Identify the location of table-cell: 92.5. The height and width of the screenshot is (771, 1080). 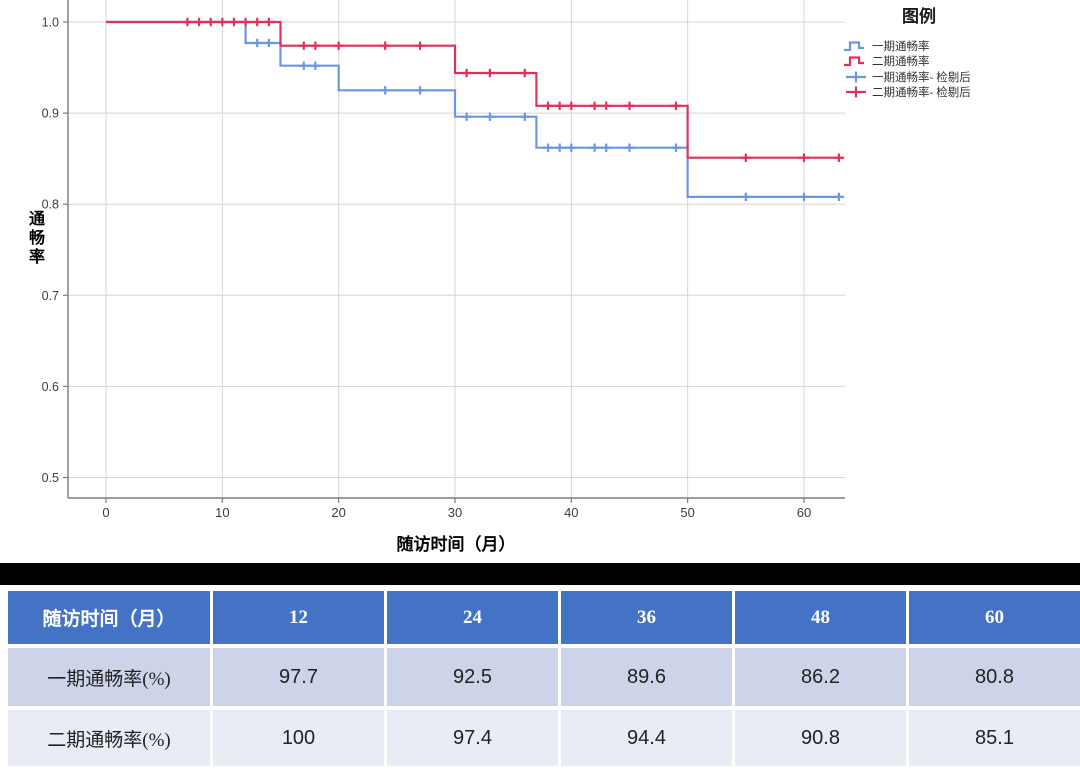
(472, 677).